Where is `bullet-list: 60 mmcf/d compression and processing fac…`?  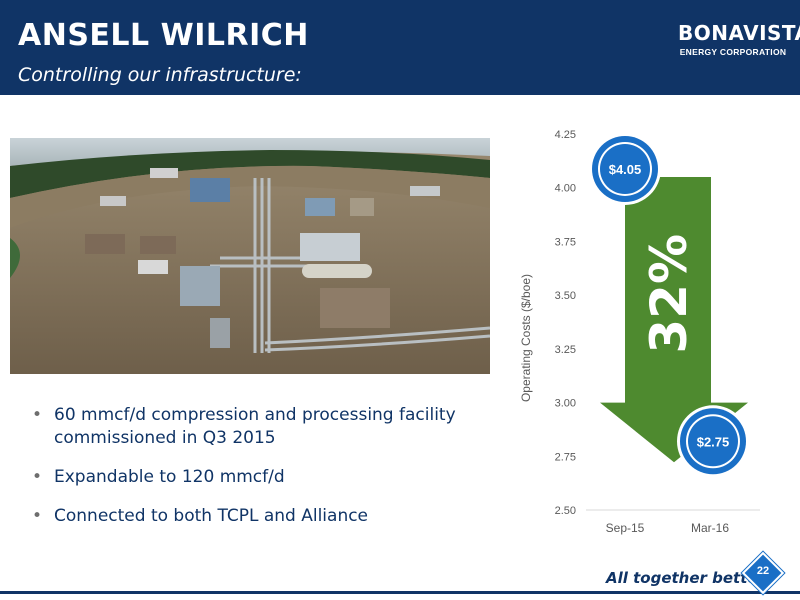
bullet-list: 60 mmcf/d compression and processing fac… is located at coordinates (262, 474).